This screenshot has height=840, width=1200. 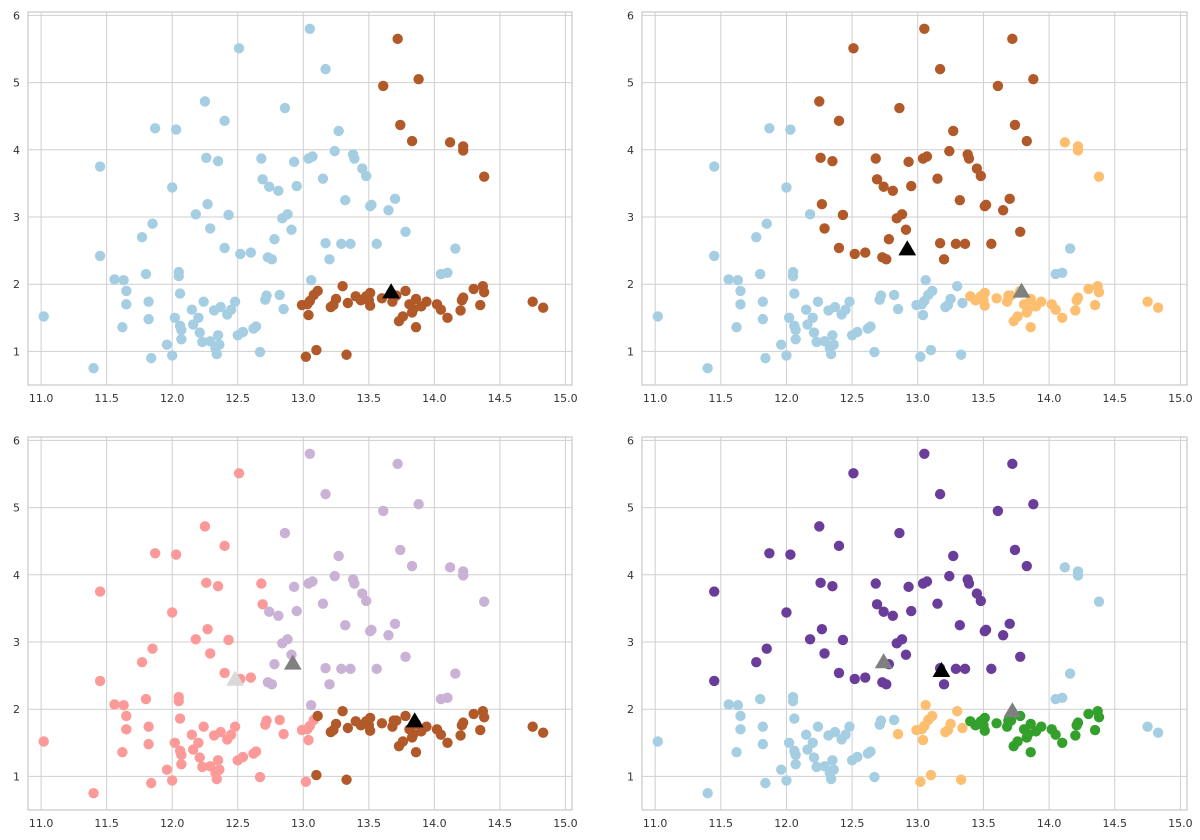 What do you see at coordinates (106, 398) in the screenshot?
I see `x-tick-label: 11.5` at bounding box center [106, 398].